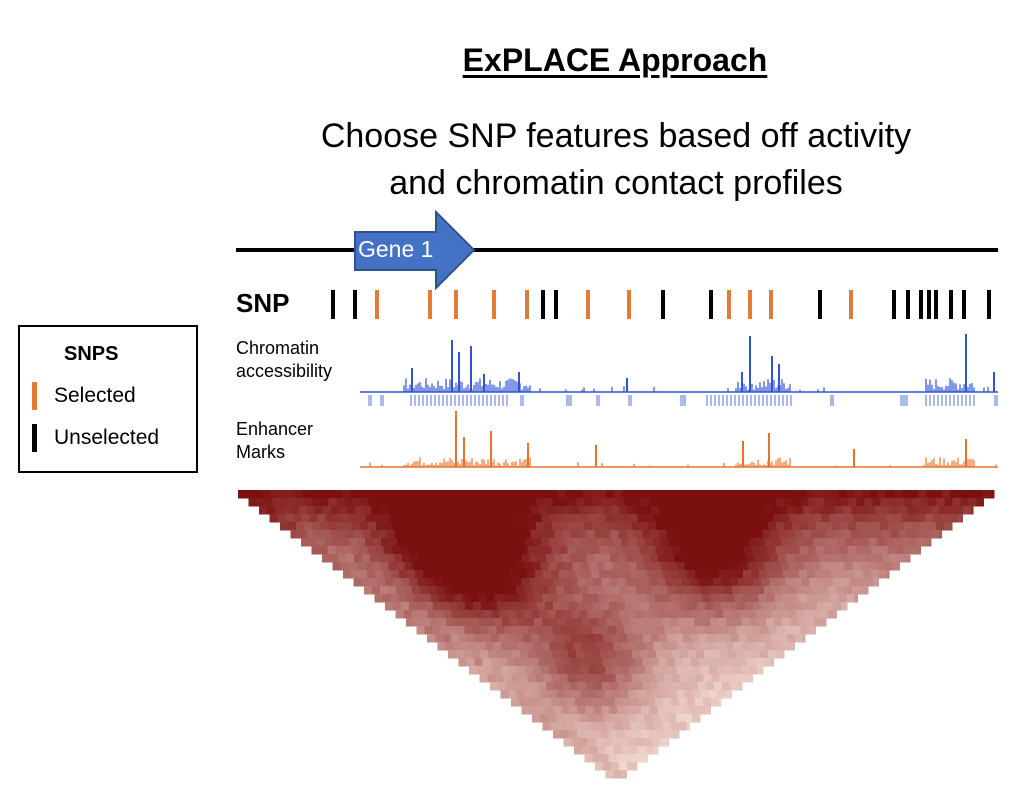 The image size is (1032, 792). I want to click on subtitle-line-1: Choose SNP features based off activity, so click(616, 136).